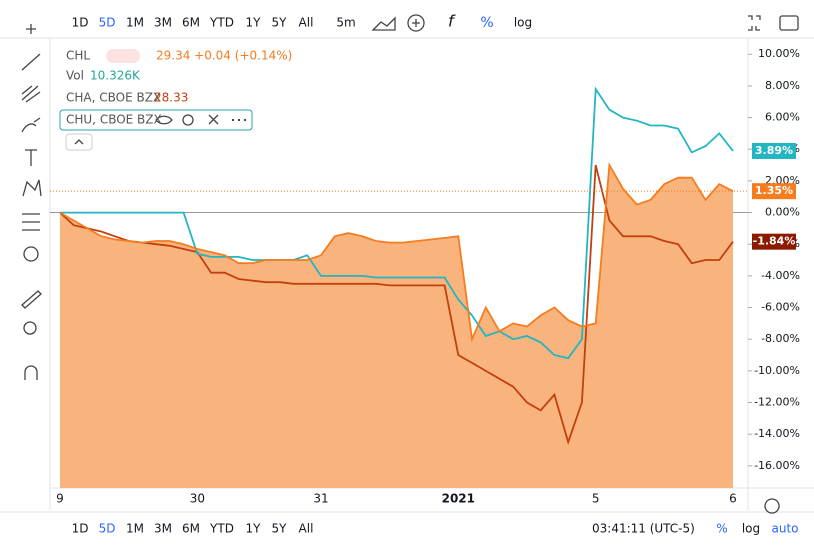  I want to click on eye-icon, so click(164, 120).